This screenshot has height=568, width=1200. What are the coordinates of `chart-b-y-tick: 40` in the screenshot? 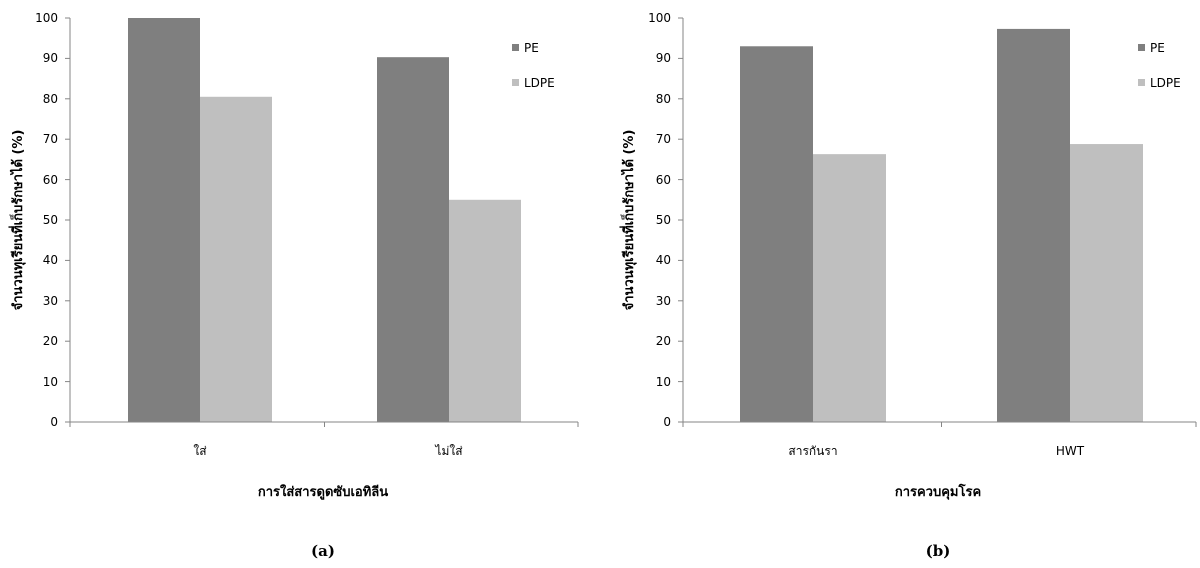 It's located at (663, 260).